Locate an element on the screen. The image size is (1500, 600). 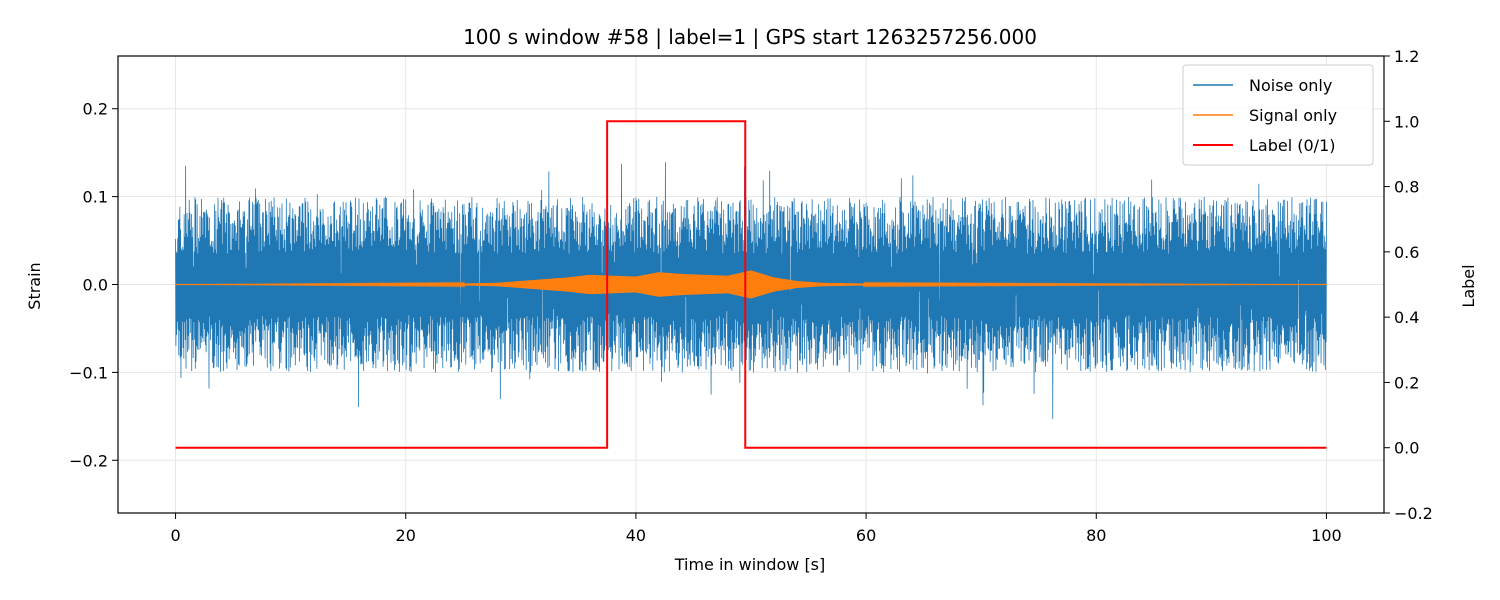
y2-tick-label-1: 0.0 is located at coordinates (1406, 448).